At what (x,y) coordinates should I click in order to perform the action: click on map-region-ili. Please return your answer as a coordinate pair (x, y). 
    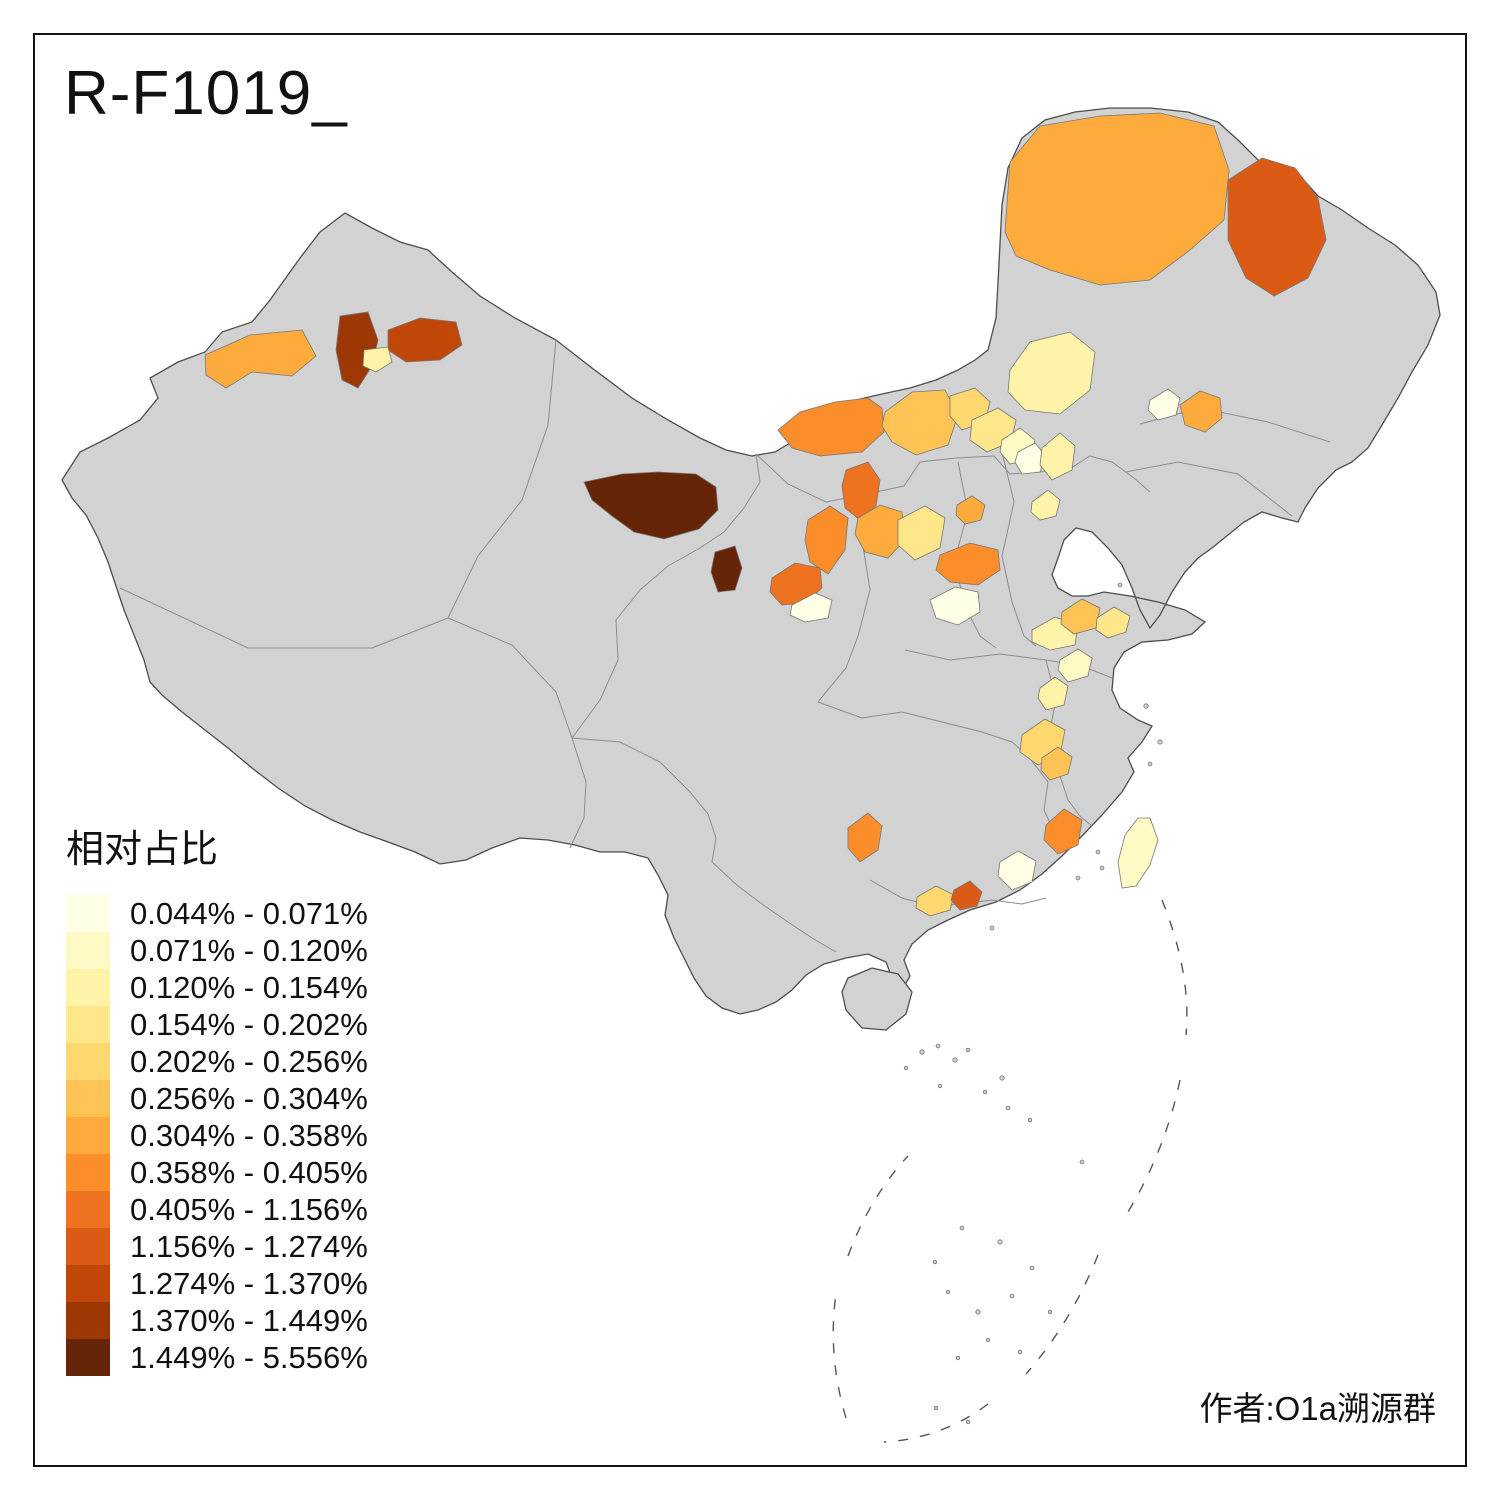
    Looking at the image, I should click on (260, 359).